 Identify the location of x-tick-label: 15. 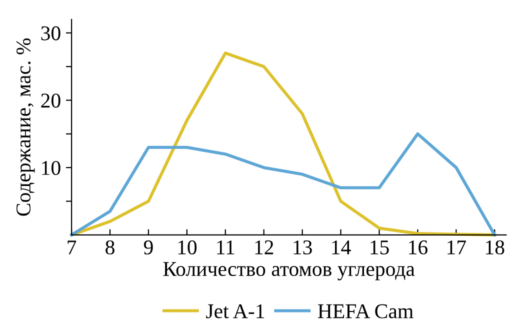
(379, 247).